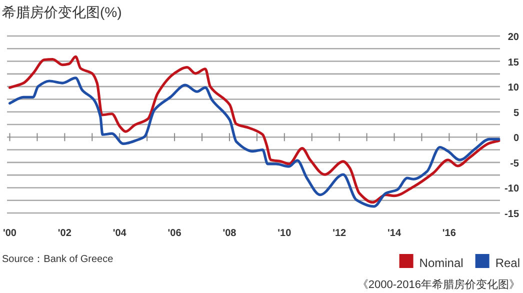  I want to click on x-tick-label: '14, so click(395, 233).